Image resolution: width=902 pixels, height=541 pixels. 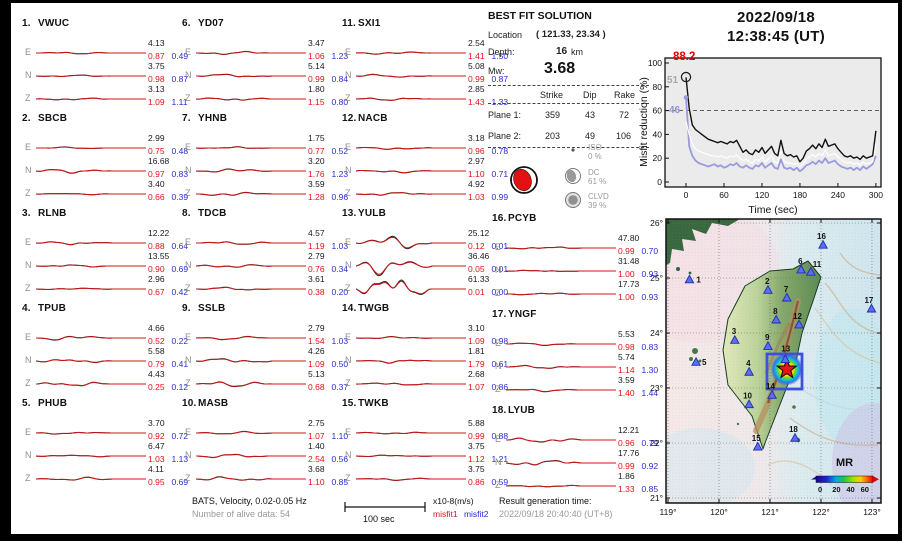 What do you see at coordinates (491, 269) in the screenshot?
I see `misfit-values: 0.05 0.01` at bounding box center [491, 269].